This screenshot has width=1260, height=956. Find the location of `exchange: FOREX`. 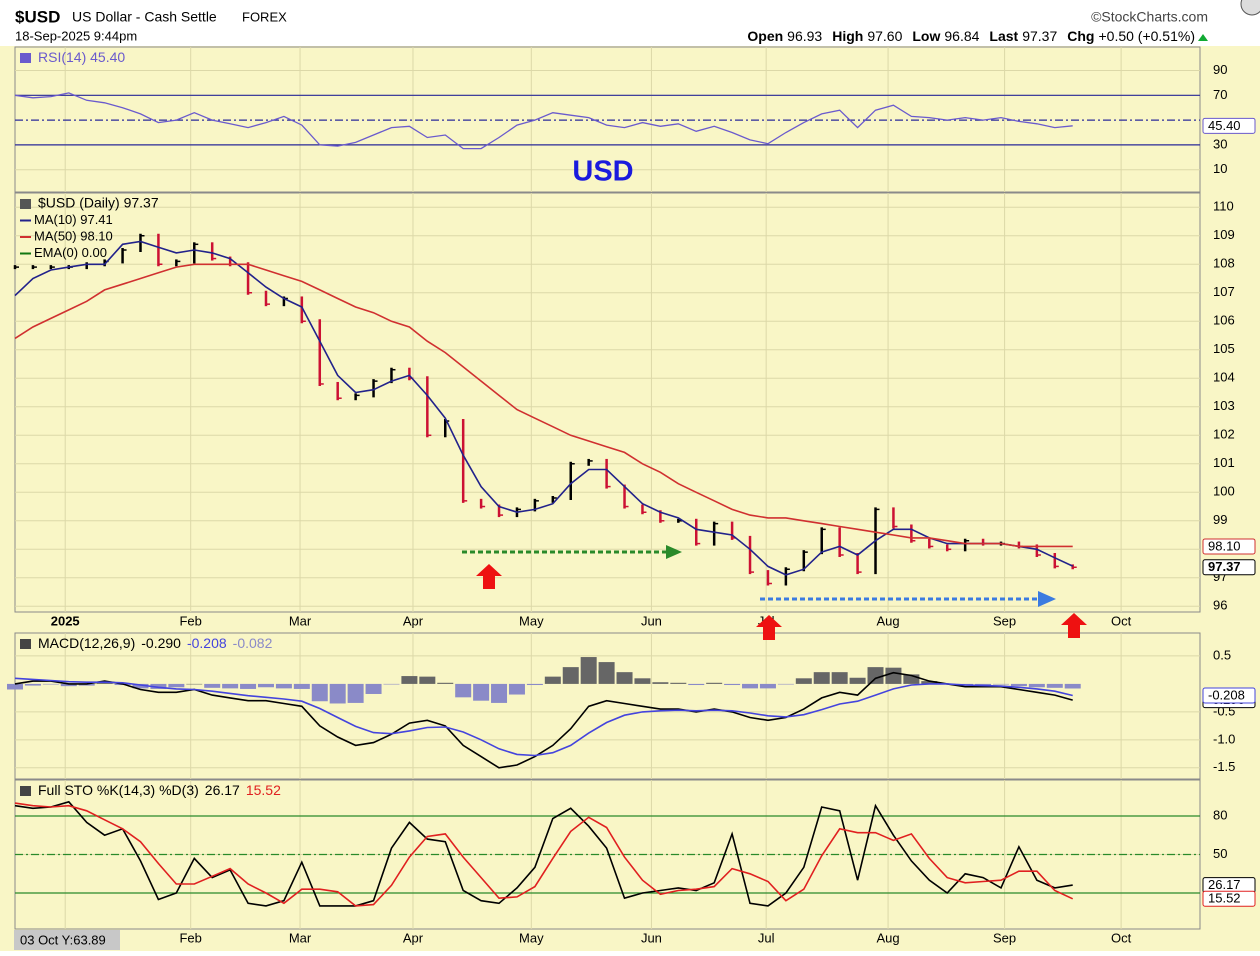

exchange: FOREX is located at coordinates (264, 16).